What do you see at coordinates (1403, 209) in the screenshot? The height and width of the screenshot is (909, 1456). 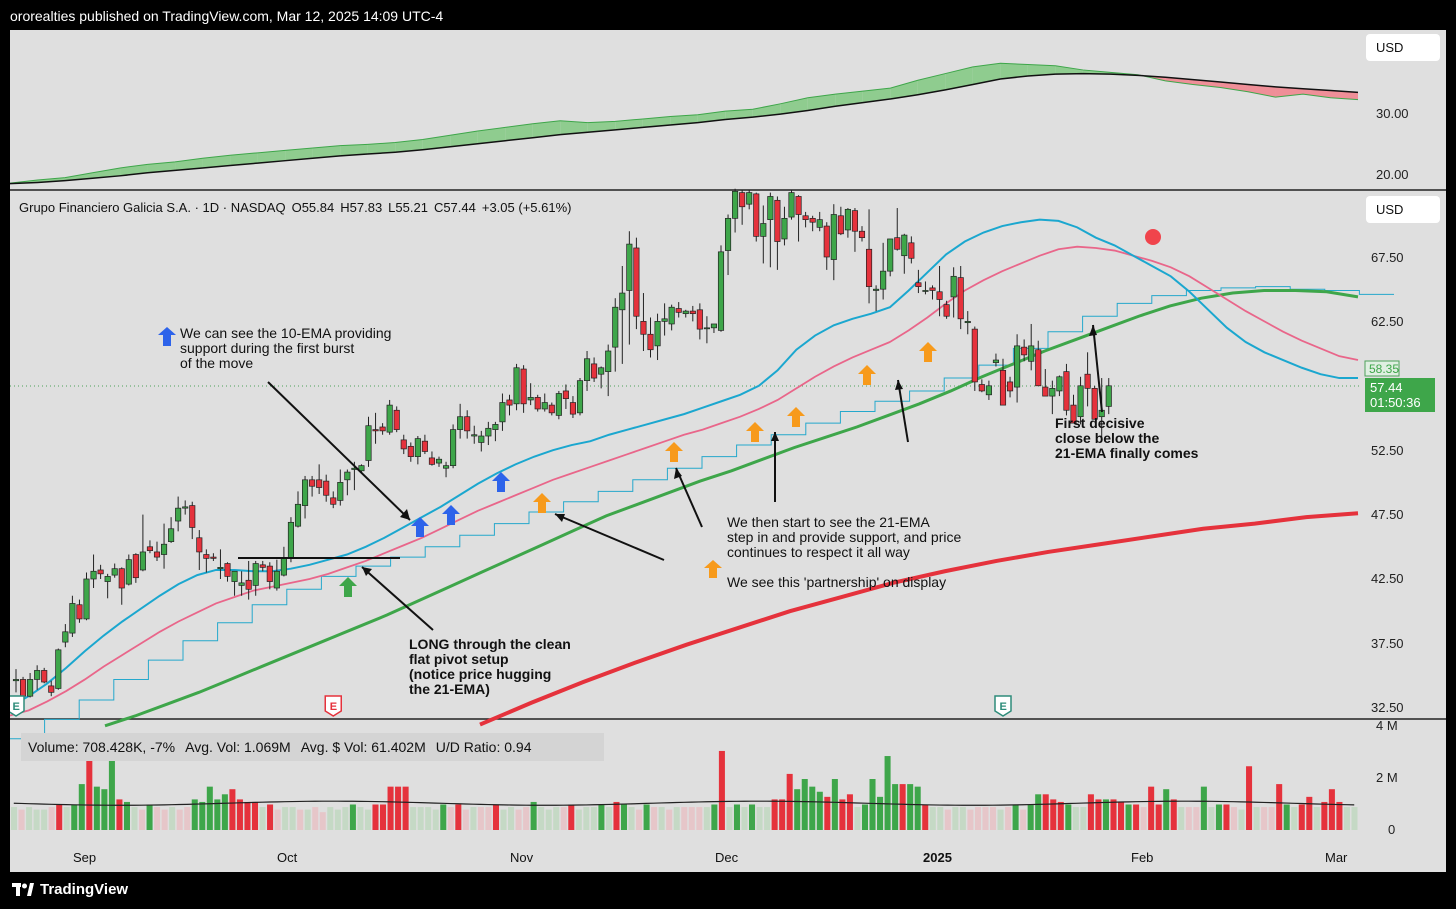 I see `currency-button-main` at bounding box center [1403, 209].